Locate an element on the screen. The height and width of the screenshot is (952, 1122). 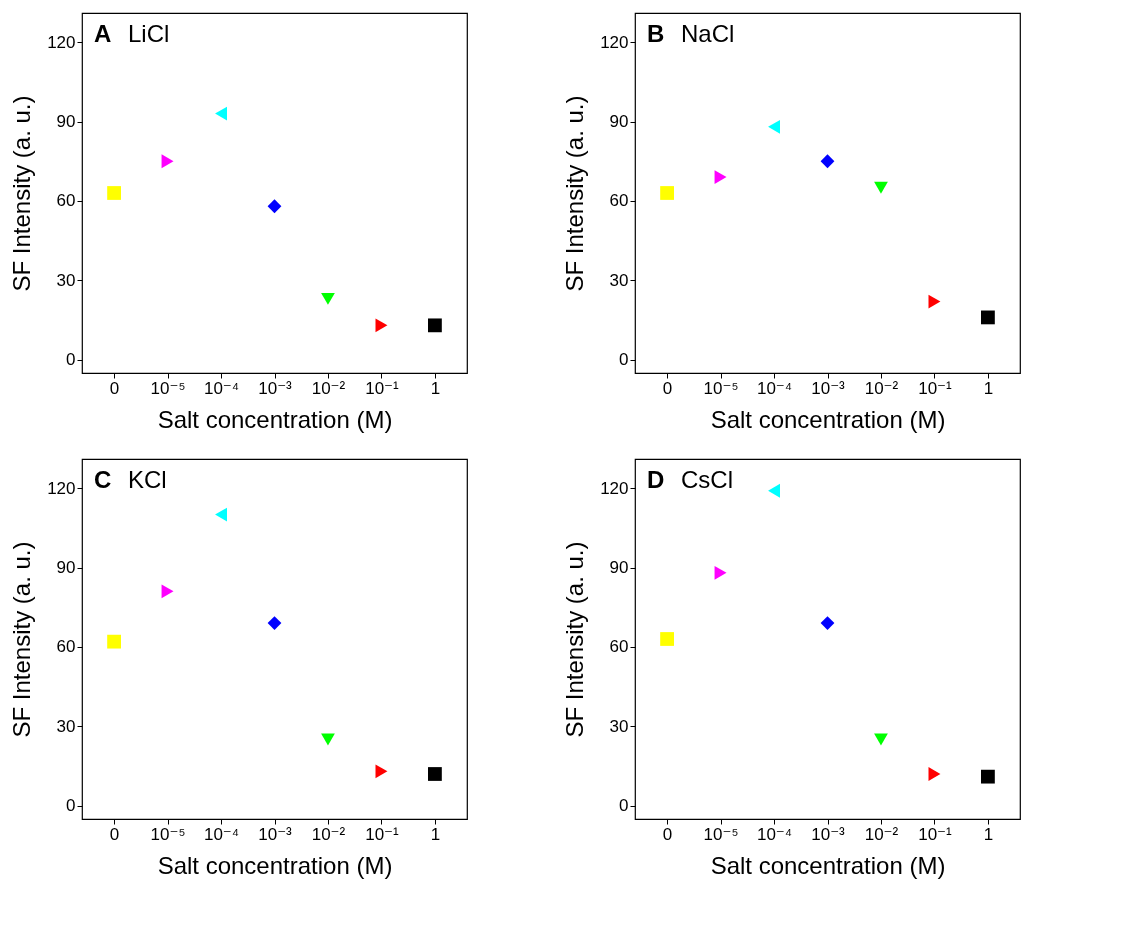
chart-title: CsCl is located at coordinates (707, 479).